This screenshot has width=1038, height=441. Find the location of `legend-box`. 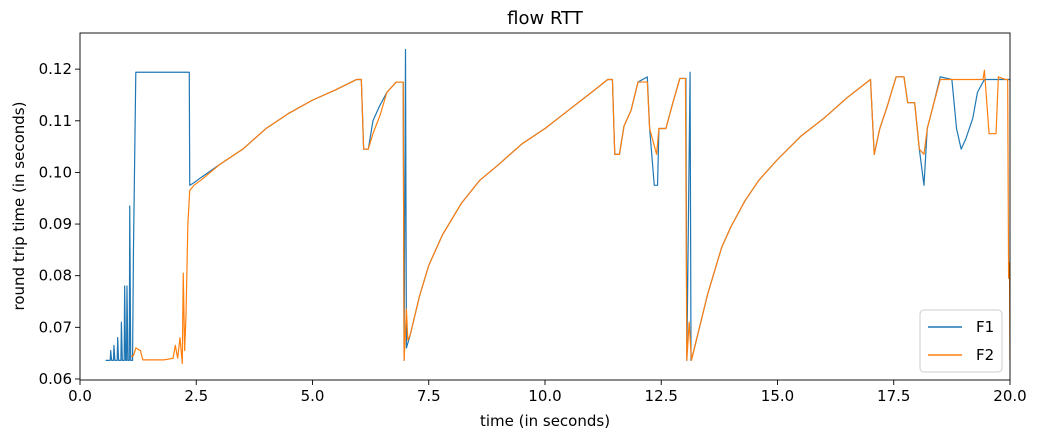

legend-box is located at coordinates (961, 341).